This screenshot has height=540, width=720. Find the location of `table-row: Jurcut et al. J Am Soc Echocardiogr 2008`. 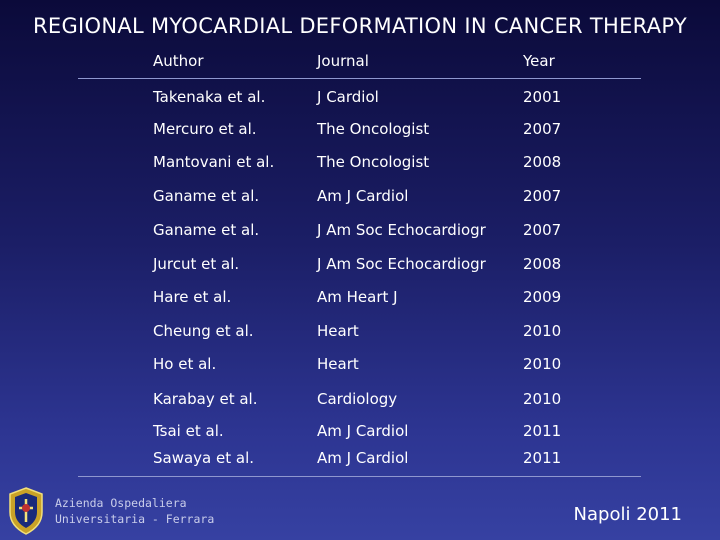

table-row: Jurcut et al. J Am Soc Echocardiogr 2008 is located at coordinates (360, 267).